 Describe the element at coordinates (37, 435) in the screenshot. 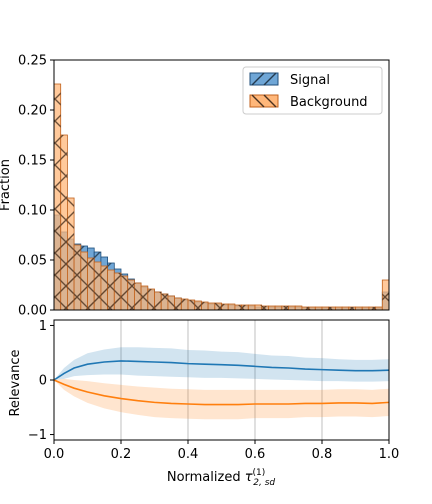

I see `relevance-y-tick-label: −1` at that location.